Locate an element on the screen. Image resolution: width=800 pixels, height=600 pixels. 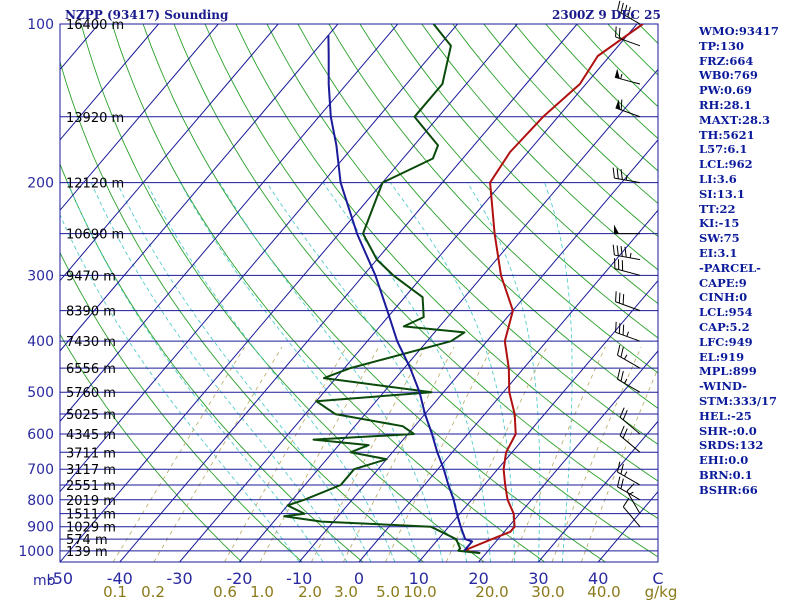
height-label: 5760 m is located at coordinates (91, 393).